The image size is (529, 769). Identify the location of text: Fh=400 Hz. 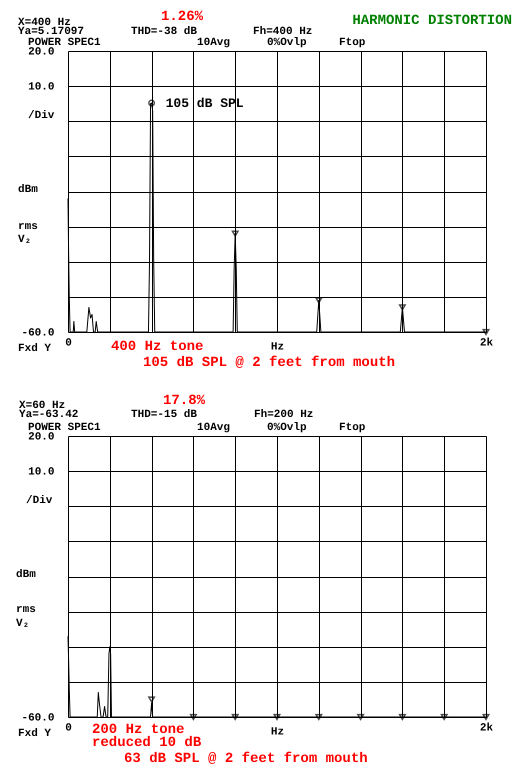
(282, 32).